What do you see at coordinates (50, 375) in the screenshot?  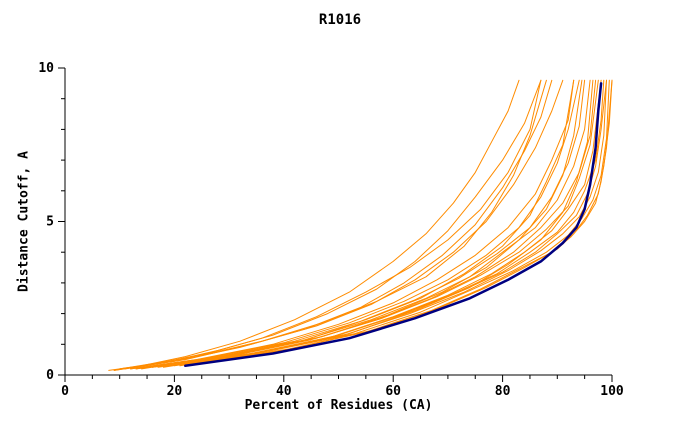 I see `y-tick-label: 0` at bounding box center [50, 375].